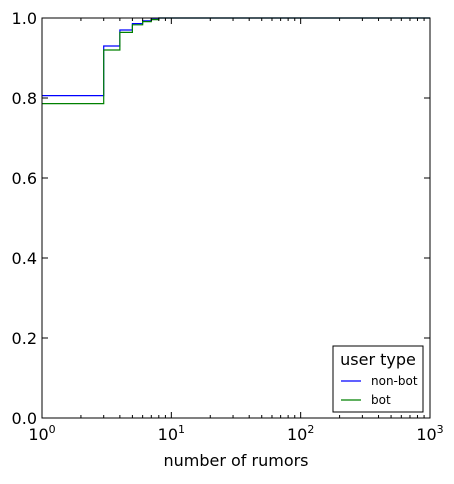 This screenshot has height=484, width=454. I want to click on x-tick-label: 10², so click(300, 433).